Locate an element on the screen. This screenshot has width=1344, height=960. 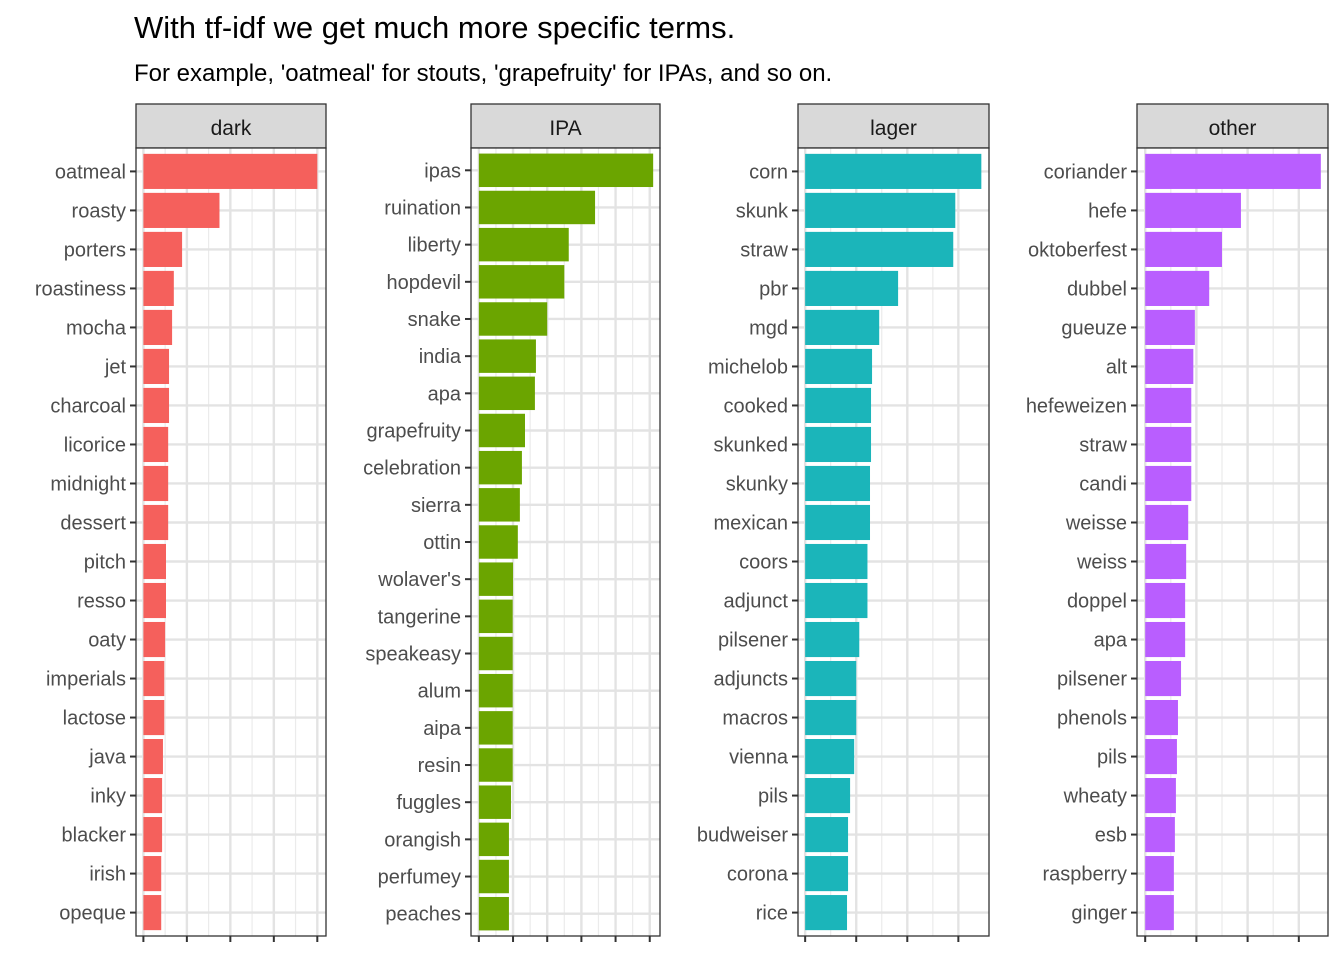
y-tick-label: irish is located at coordinates (107, 875).